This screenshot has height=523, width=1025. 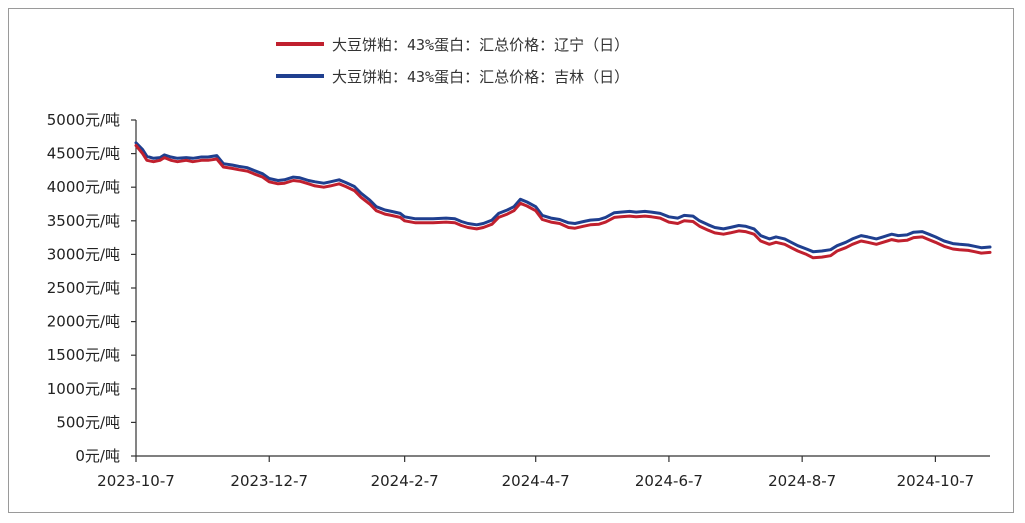 I want to click on legend-label: 大豆饼粕：43%蛋白：汇总价格：吉林（日）, so click(x=480, y=77).